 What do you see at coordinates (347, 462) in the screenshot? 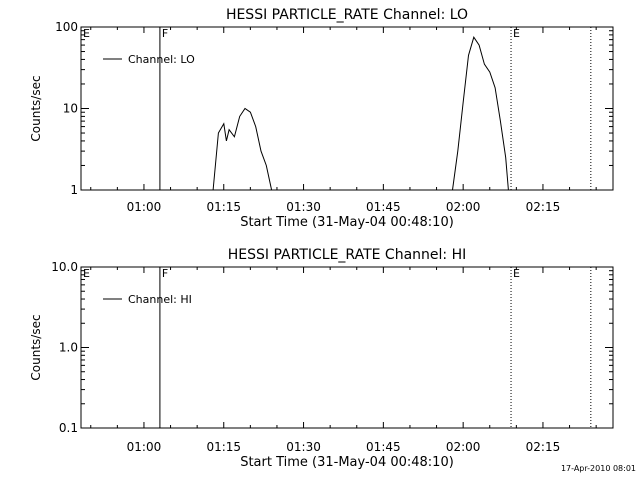
I see `panel2-x-axis-label: Start Time (31-May-04 00:48:10)` at bounding box center [347, 462].